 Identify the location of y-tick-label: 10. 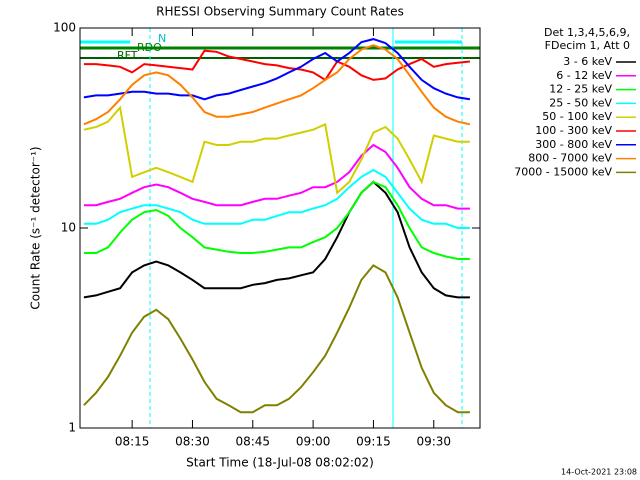
(68, 228).